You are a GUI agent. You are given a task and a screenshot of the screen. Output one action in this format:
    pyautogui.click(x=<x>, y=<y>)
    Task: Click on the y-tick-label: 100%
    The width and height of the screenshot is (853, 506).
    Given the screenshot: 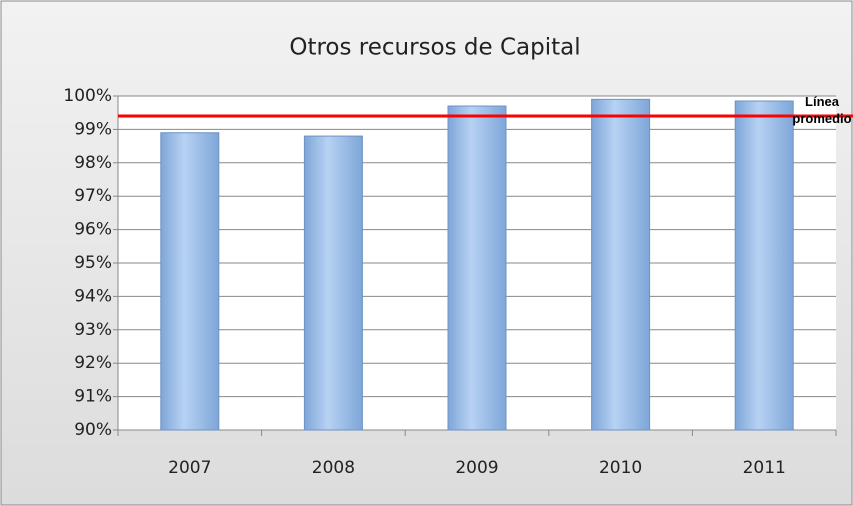 What is the action you would take?
    pyautogui.click(x=87, y=96)
    